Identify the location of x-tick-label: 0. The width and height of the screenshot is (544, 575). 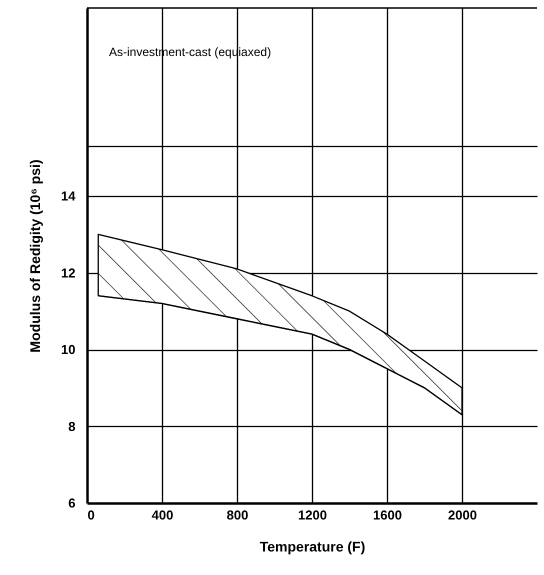
(91, 515).